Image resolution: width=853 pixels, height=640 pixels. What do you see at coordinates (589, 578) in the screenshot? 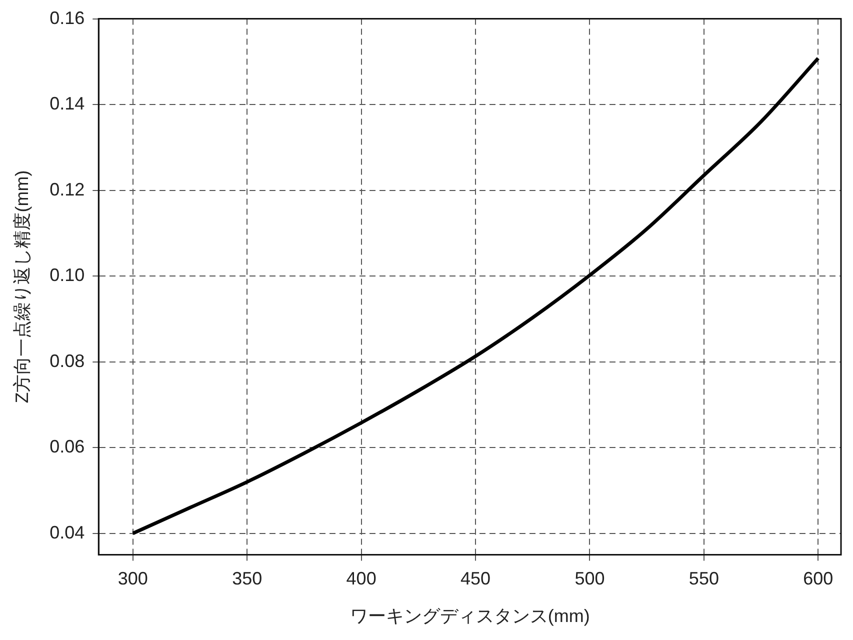
I see `x-tick-label: 500` at bounding box center [589, 578].